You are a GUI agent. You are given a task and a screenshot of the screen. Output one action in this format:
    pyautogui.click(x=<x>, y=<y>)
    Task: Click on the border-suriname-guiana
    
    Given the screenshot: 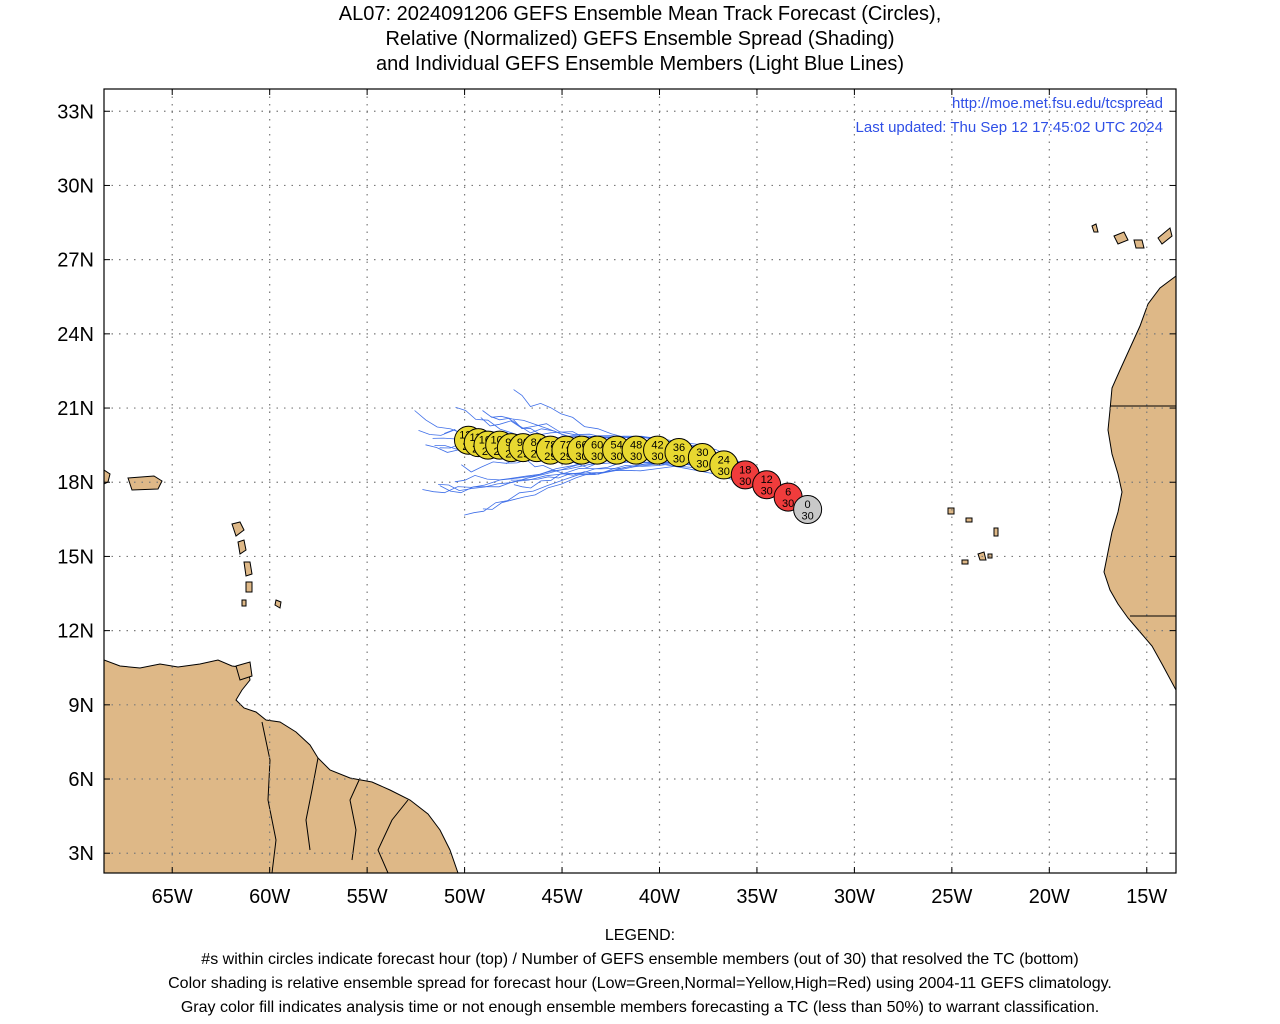 What is the action you would take?
    pyautogui.click(x=355, y=819)
    